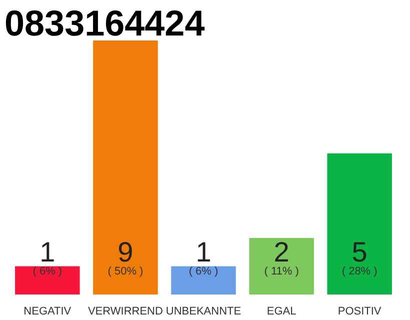 The height and width of the screenshot is (320, 410). What do you see at coordinates (126, 252) in the screenshot?
I see `data-label: 9` at bounding box center [126, 252].